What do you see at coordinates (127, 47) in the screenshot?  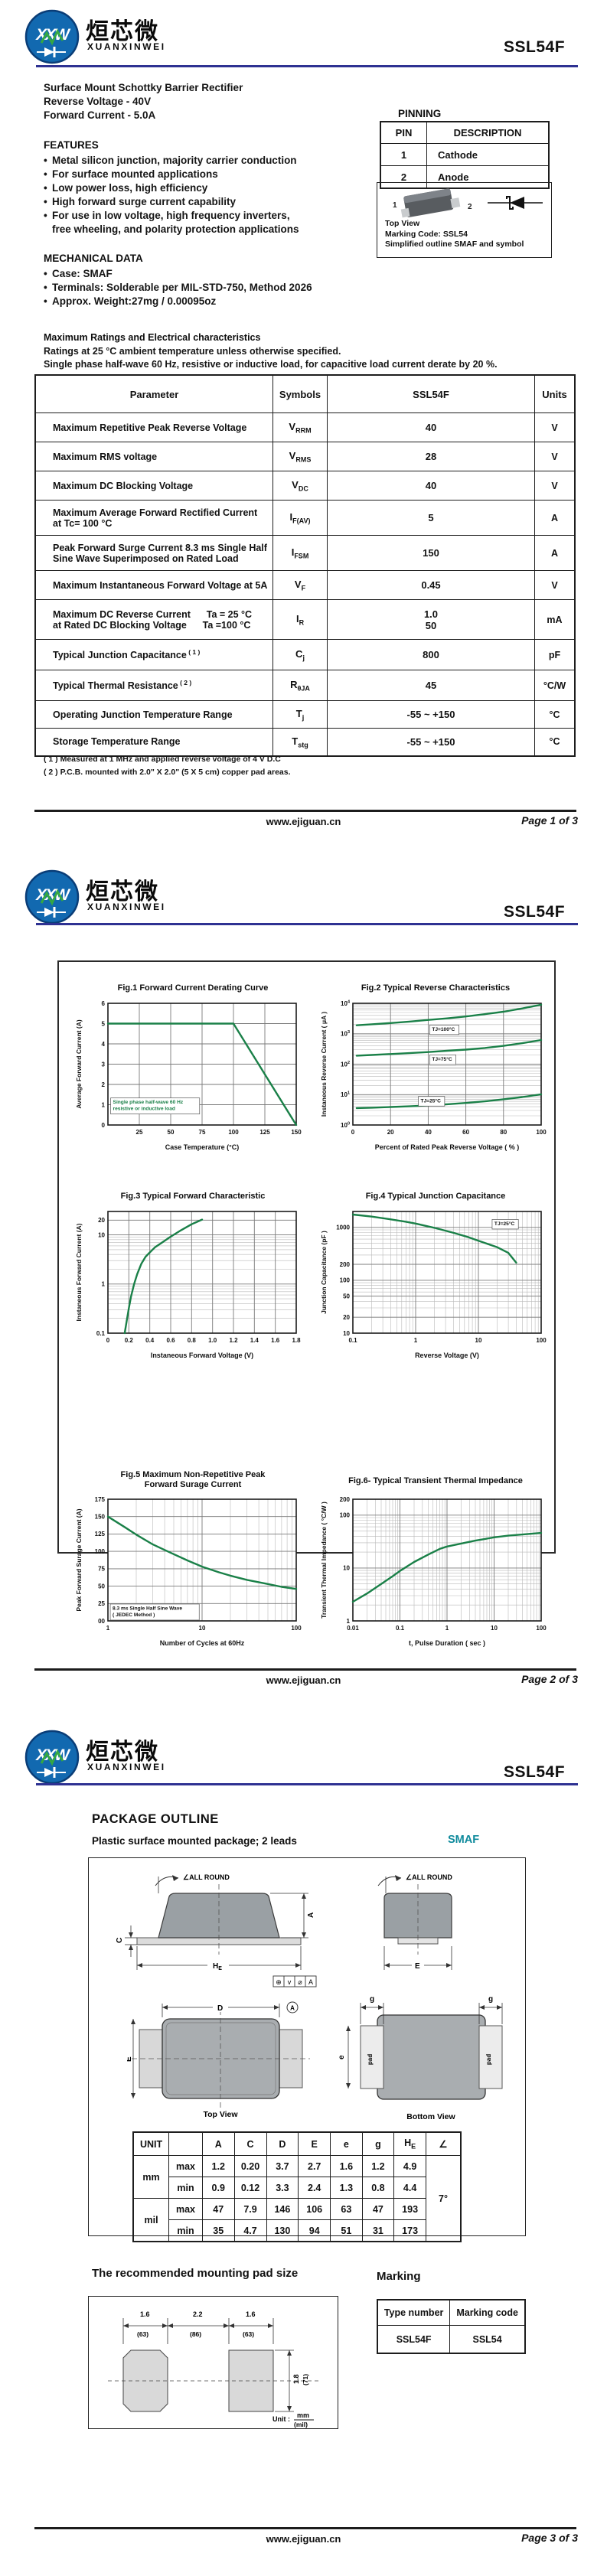 I see `brand-name-en: XUANXINWEI` at bounding box center [127, 47].